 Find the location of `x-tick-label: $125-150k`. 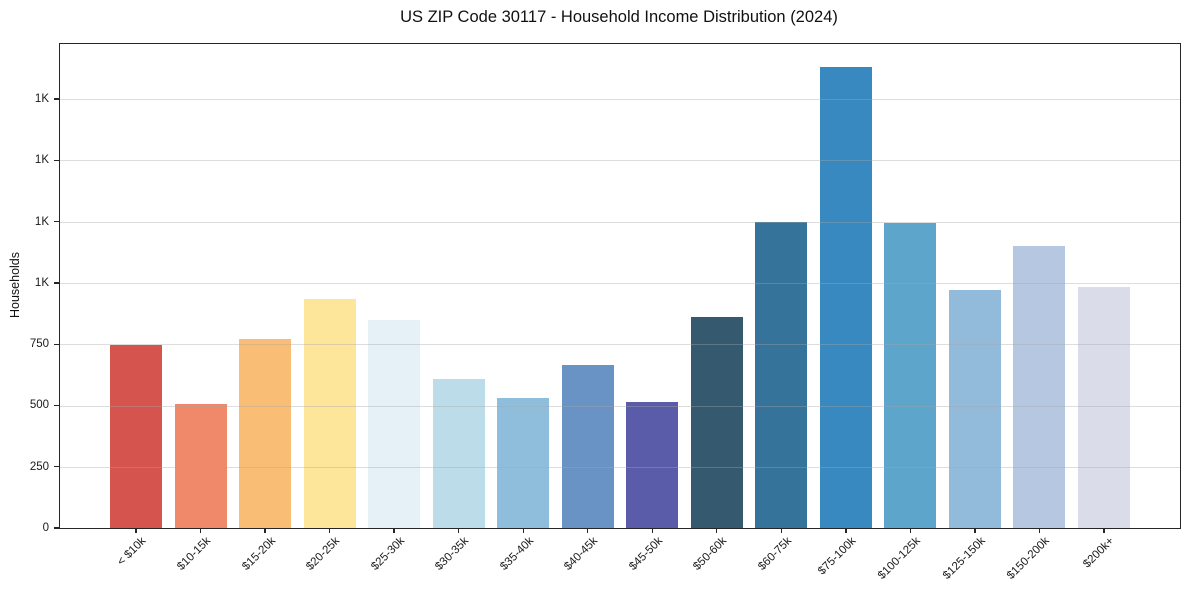

x-tick-label: $125-150k is located at coordinates (964, 558).